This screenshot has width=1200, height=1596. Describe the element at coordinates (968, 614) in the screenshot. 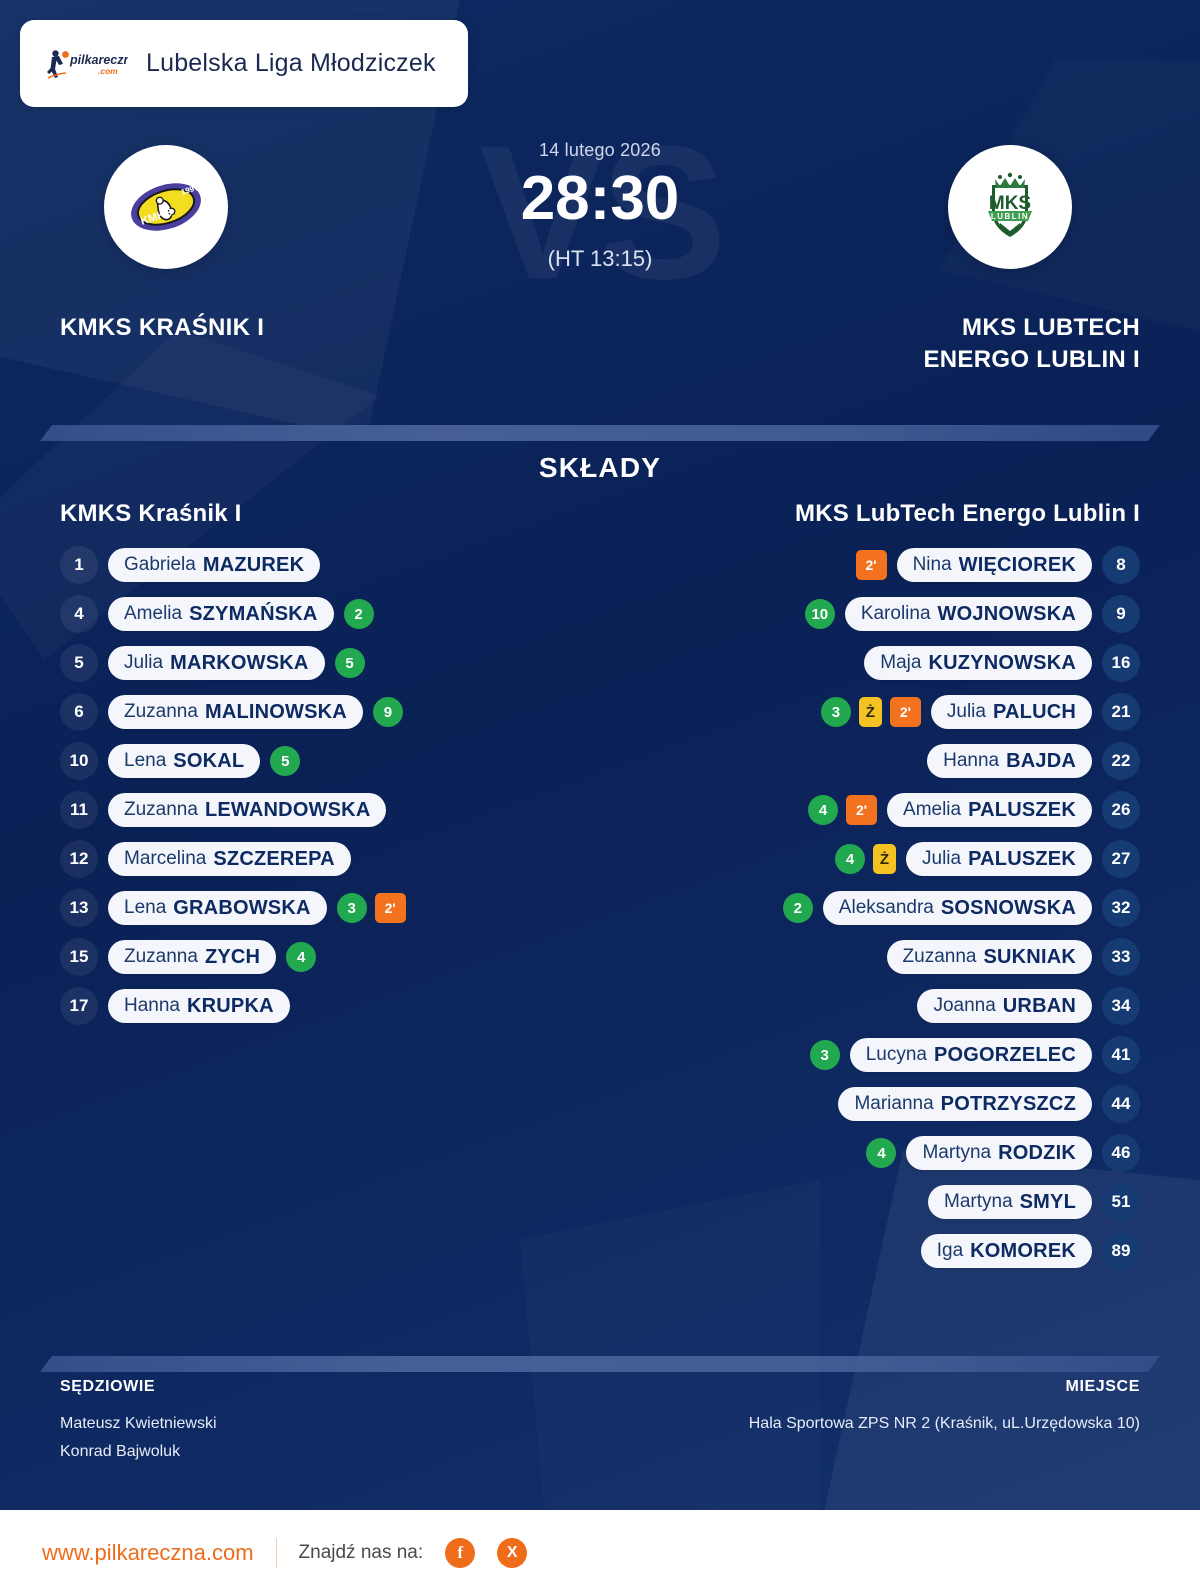

I see `player-name-pill: Karolina WOJNOWSKA` at that location.